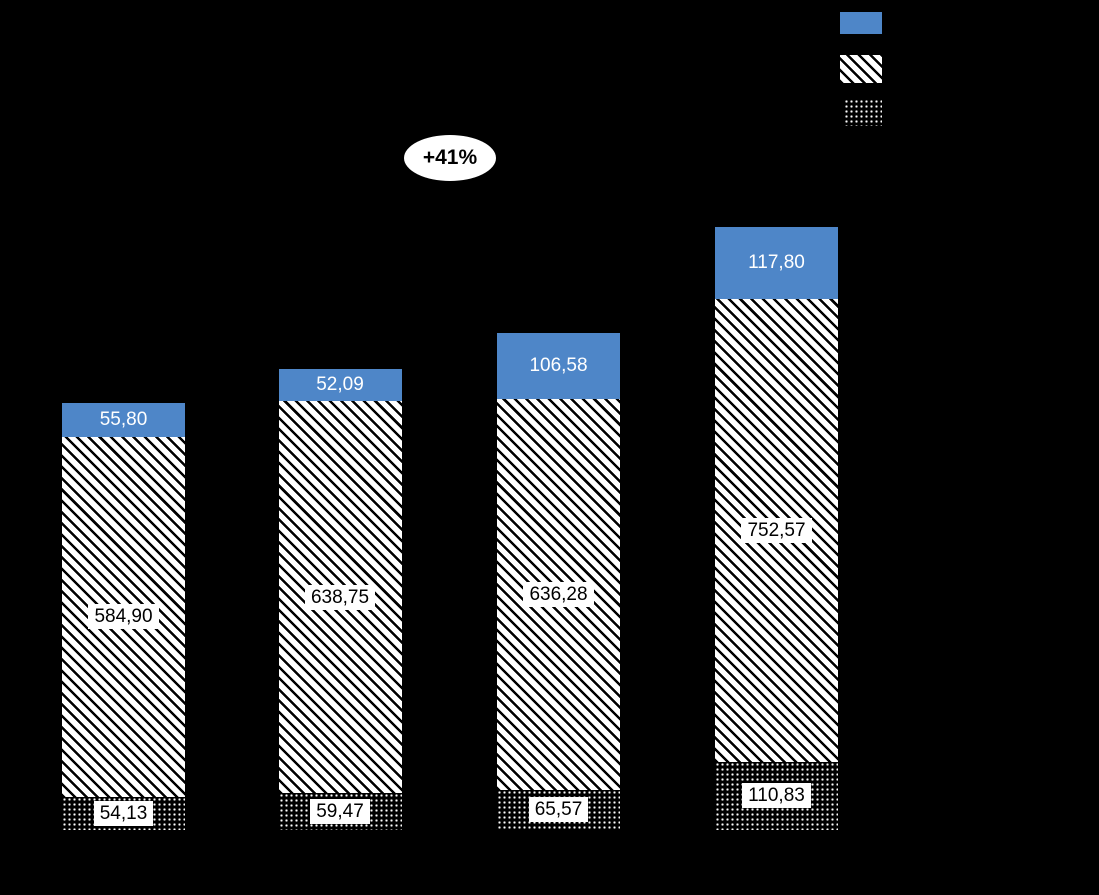 The height and width of the screenshot is (895, 1099). I want to click on value-label: 584,90, so click(123, 617).